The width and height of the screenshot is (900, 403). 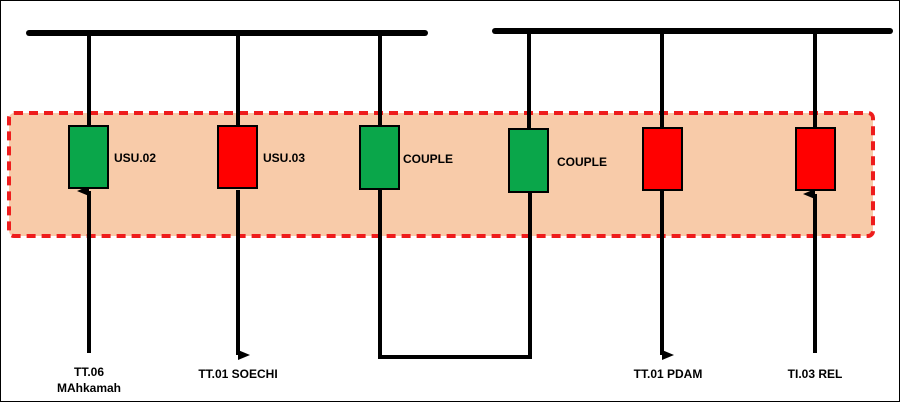 What do you see at coordinates (662, 159) in the screenshot?
I see `breaker-pdam` at bounding box center [662, 159].